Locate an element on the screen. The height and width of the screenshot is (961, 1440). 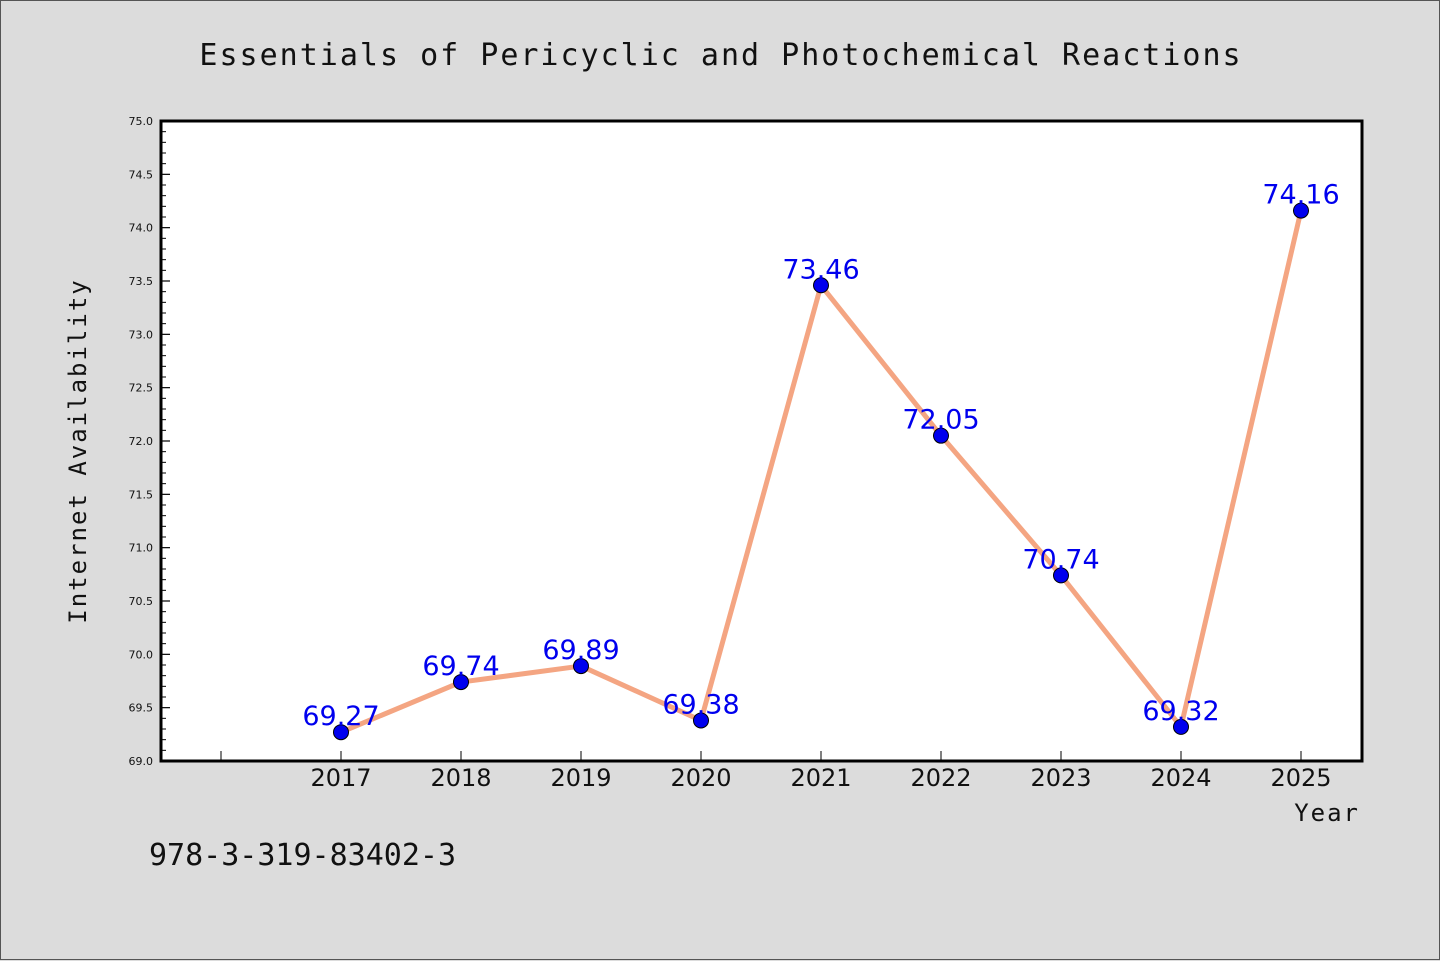
x-tick-label: 2021 is located at coordinates (820, 778).